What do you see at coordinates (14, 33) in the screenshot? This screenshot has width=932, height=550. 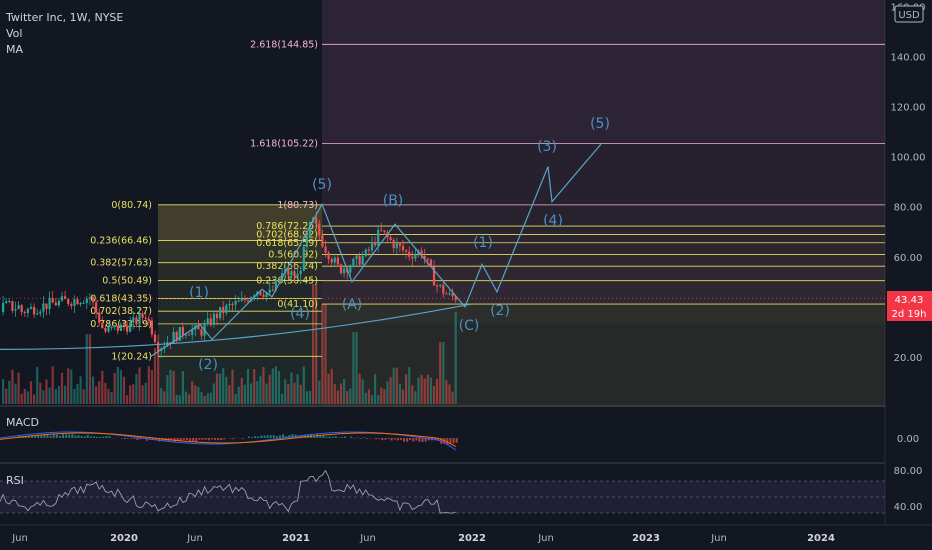 I see `volume-indicator-label: Vol` at bounding box center [14, 33].